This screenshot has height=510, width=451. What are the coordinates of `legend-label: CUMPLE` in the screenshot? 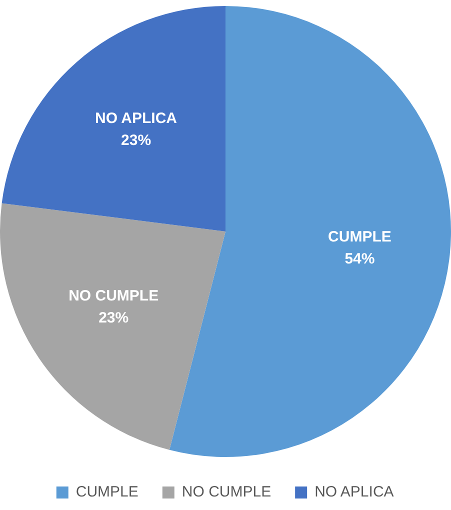 It's located at (107, 492).